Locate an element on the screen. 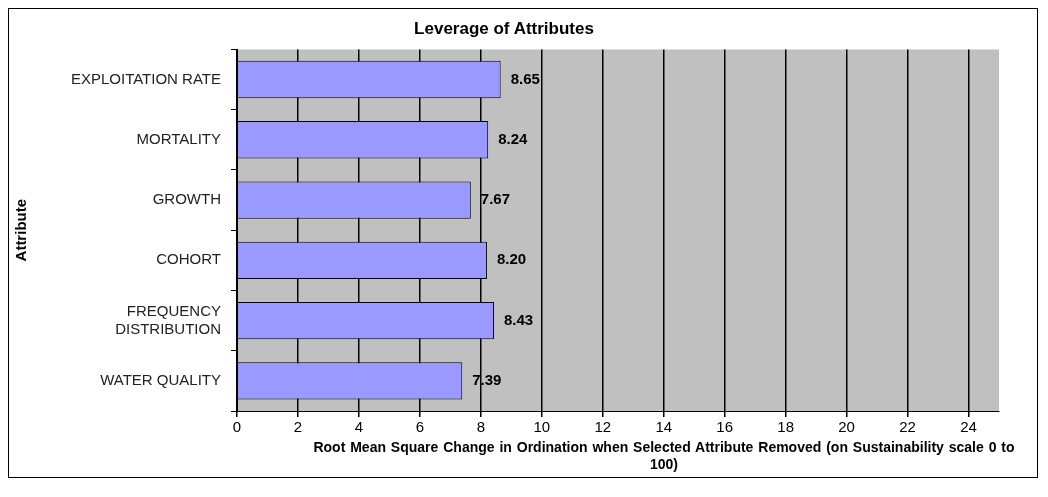 This screenshot has width=1048, height=497. x-tick-label: 12 is located at coordinates (603, 427).